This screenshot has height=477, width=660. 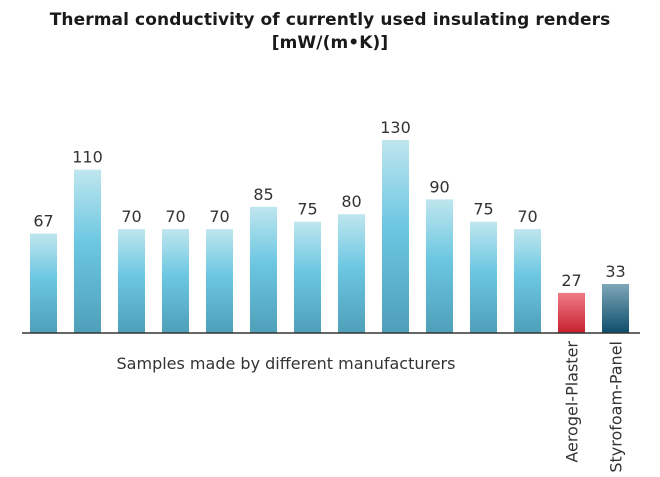 I want to click on data-label-5: 70, so click(x=219, y=216).